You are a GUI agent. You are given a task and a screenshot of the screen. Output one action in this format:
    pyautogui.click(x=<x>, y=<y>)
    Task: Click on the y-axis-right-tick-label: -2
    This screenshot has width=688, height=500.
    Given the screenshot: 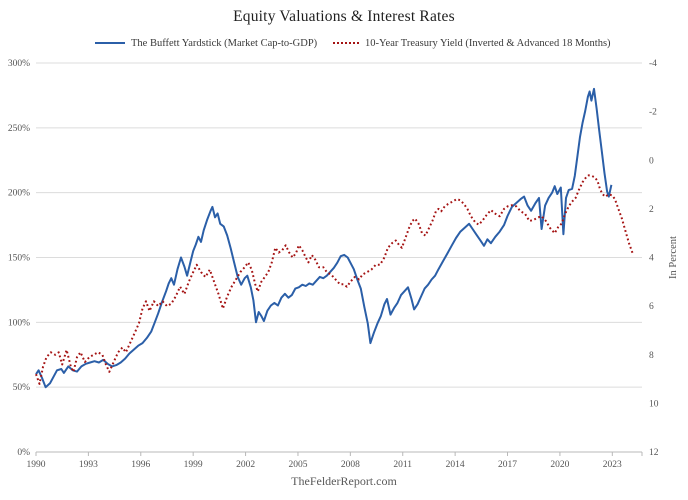 What is the action you would take?
    pyautogui.click(x=653, y=113)
    